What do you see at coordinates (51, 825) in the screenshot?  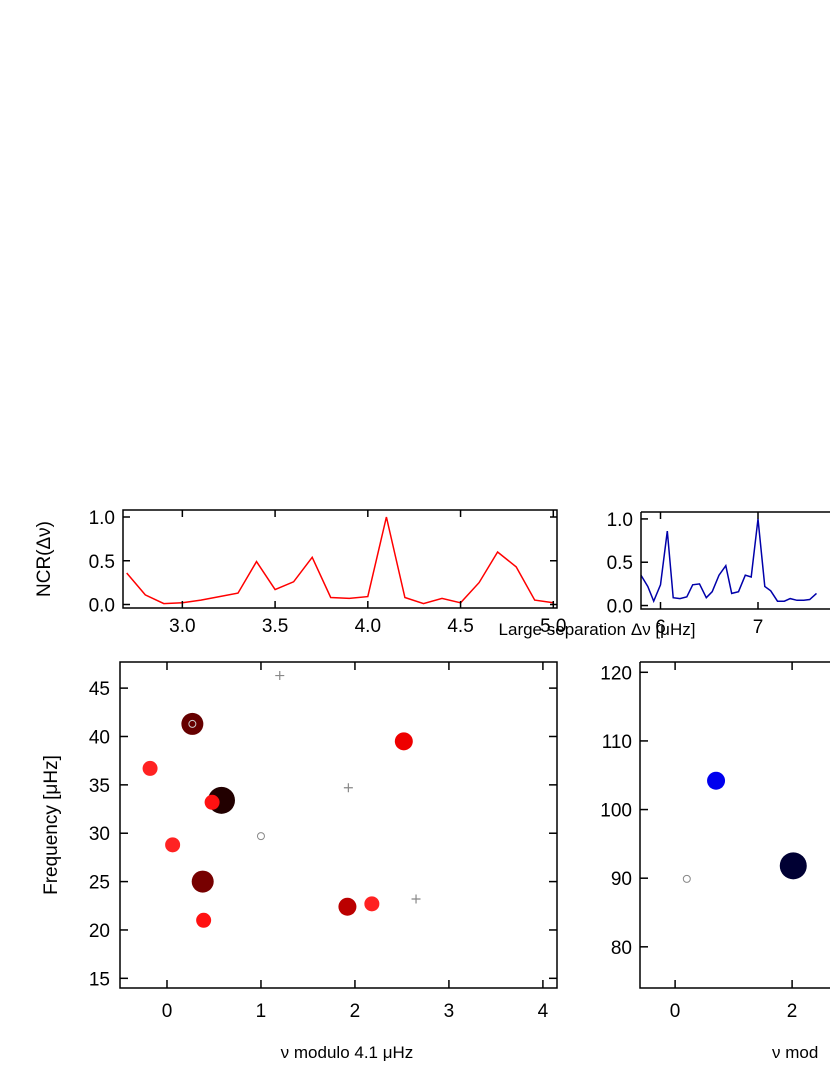 I see `echelle-left-ylabel: Frequency [μHz]` at bounding box center [51, 825].